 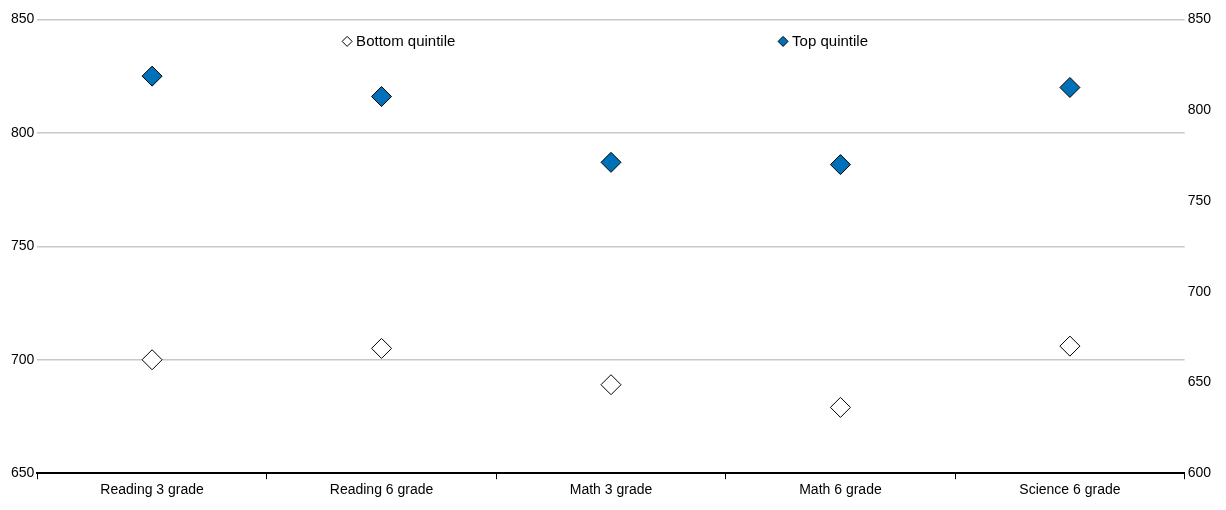 What do you see at coordinates (23, 245) in the screenshot?
I see `y-tick-label: 750` at bounding box center [23, 245].